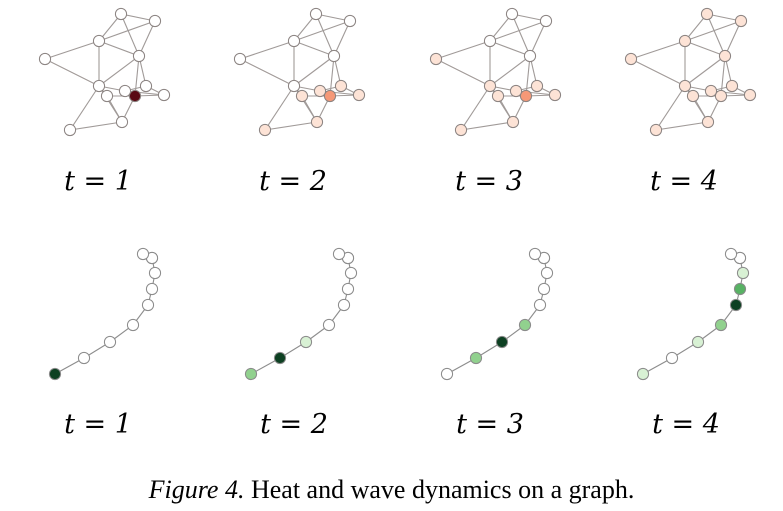  Describe the element at coordinates (293, 181) in the screenshot. I see `heat-time-label: t = 2` at that location.